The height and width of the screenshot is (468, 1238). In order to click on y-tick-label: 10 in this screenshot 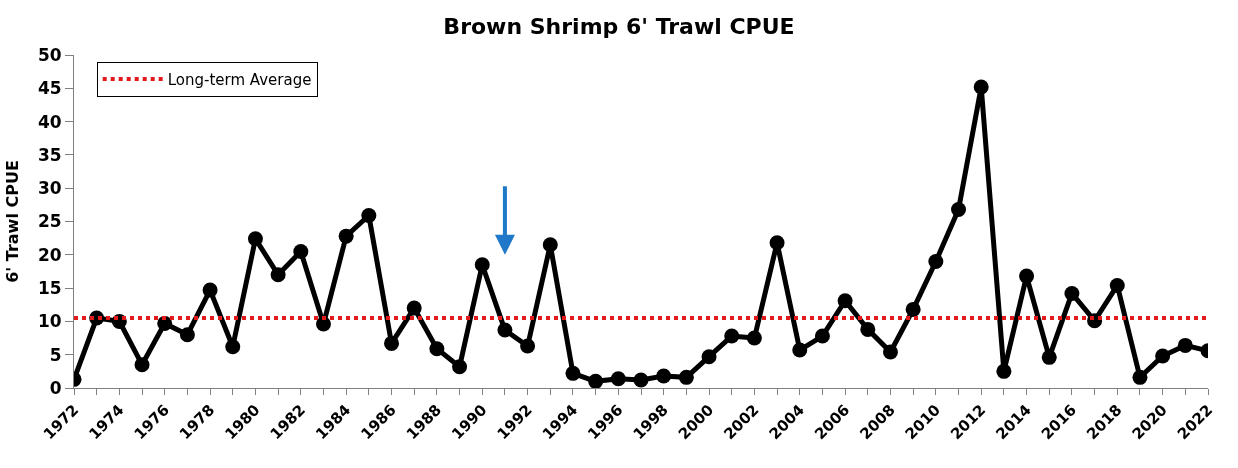, I will do `click(49, 321)`.